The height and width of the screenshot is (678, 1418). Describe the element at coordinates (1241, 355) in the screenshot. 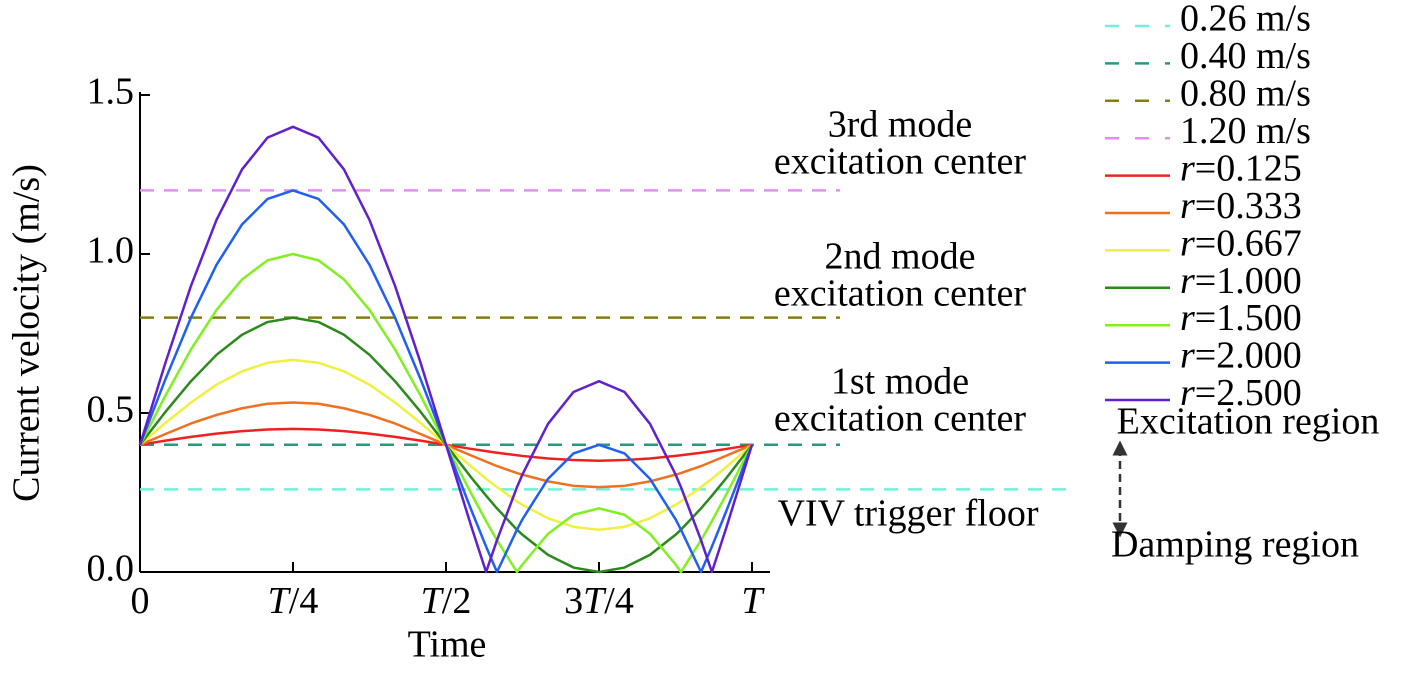

I see `legend-label: r=2.000` at that location.